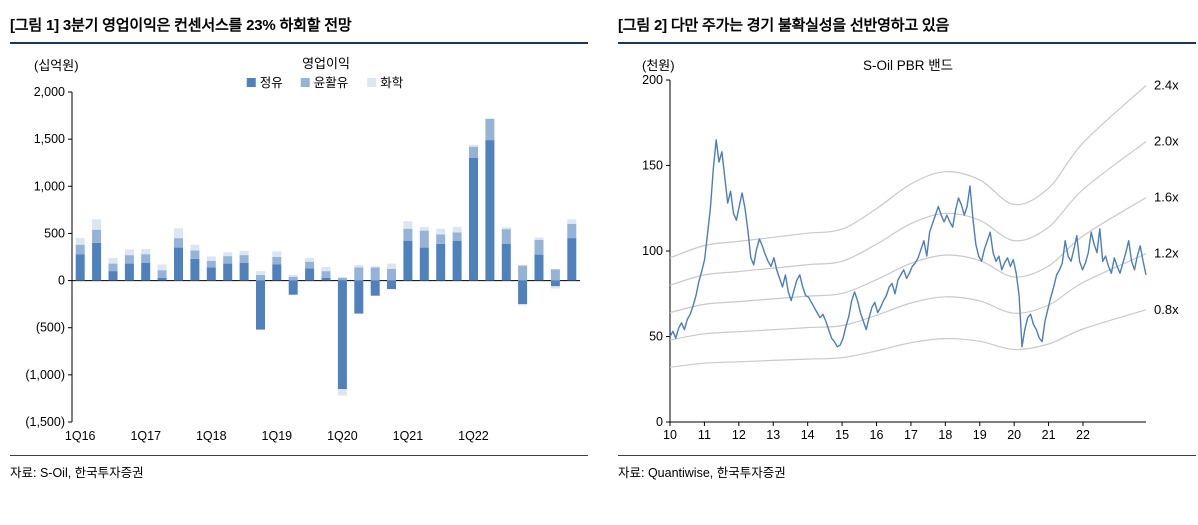 The width and height of the screenshot is (1198, 525). What do you see at coordinates (326, 63) in the screenshot?
I see `legend-title: 영업이익` at bounding box center [326, 63].